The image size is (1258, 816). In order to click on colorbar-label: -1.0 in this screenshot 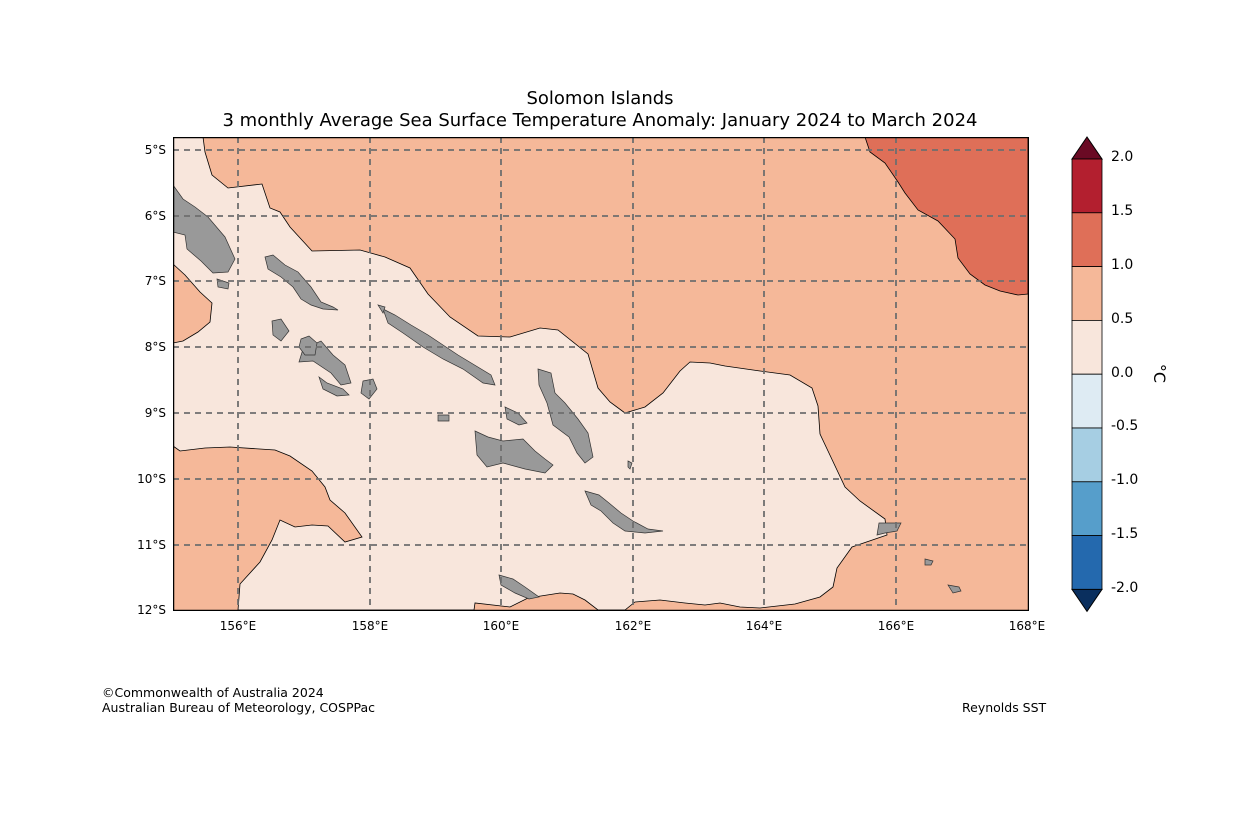, I will do `click(1125, 480)`.